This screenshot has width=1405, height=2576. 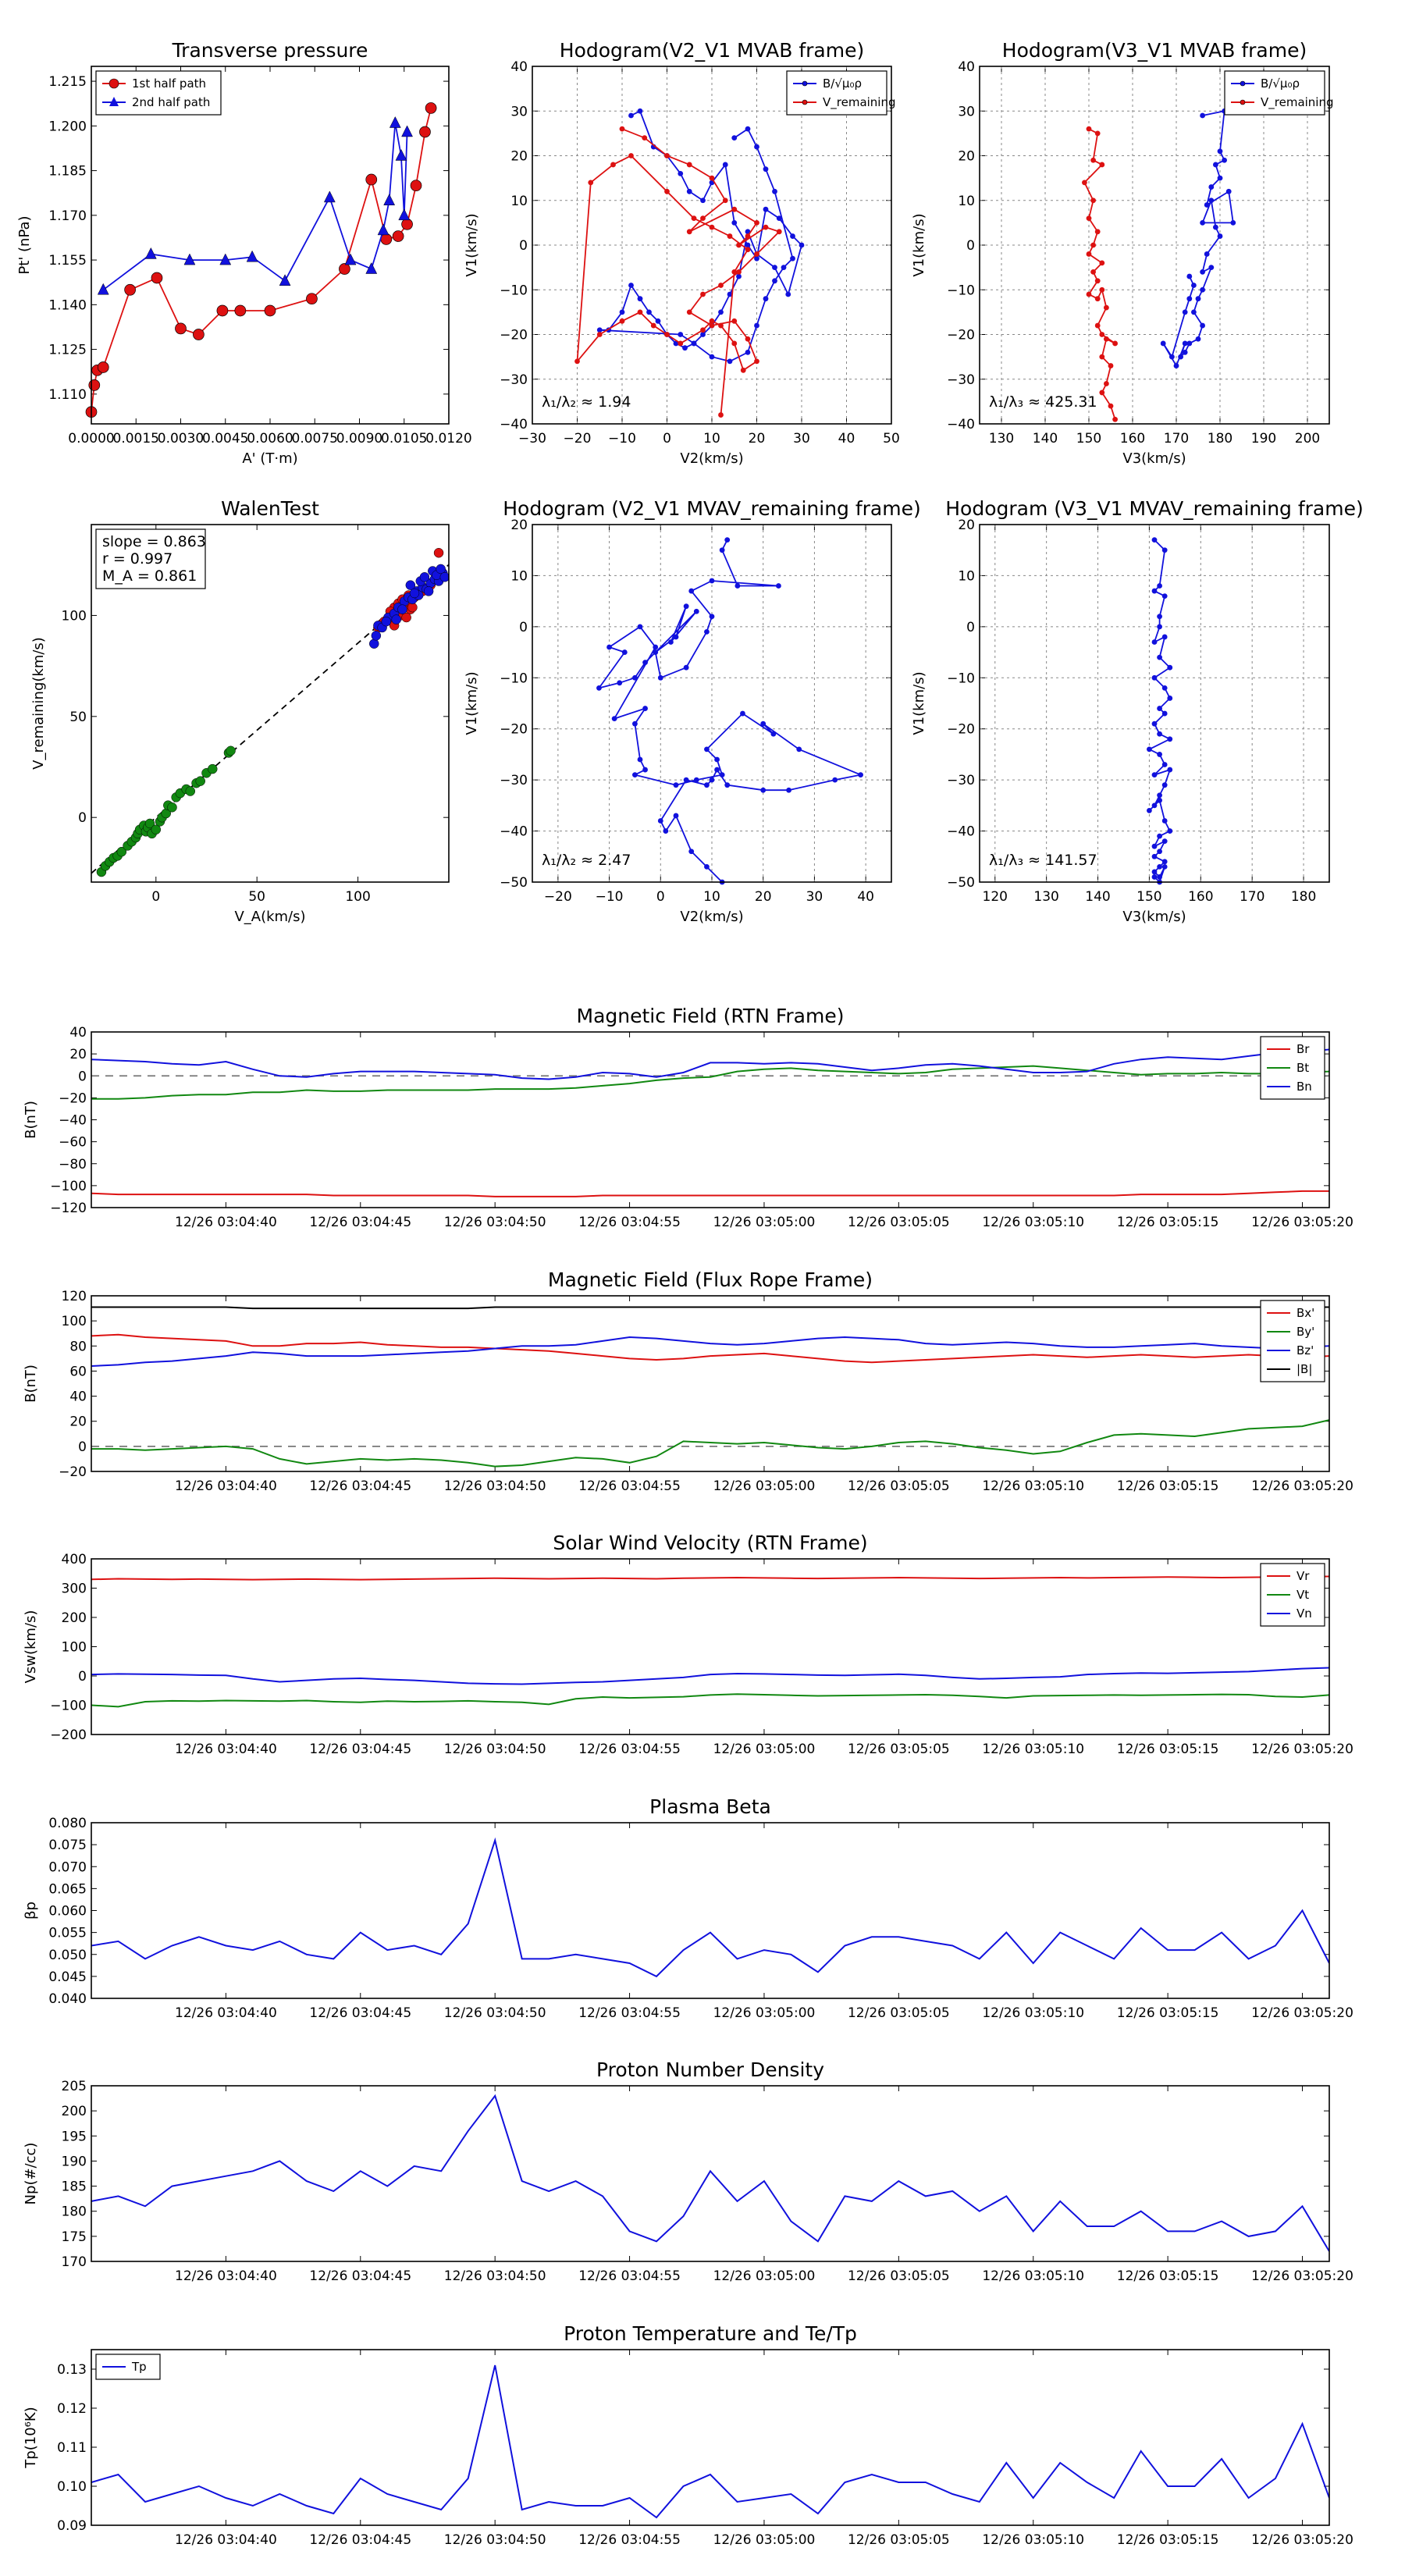 I want to click on x-tick-label: 0.0000, so click(x=91, y=439).